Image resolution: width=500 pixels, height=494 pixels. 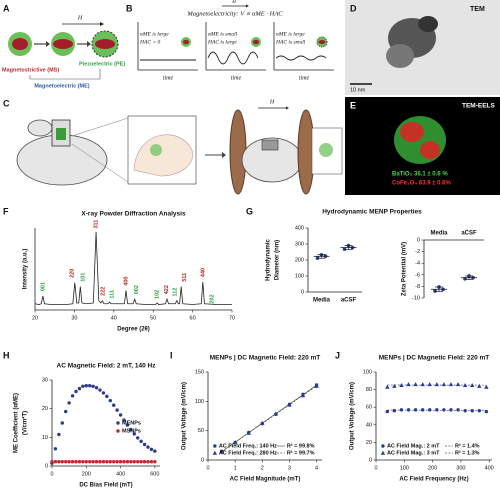 I want to click on y-tick-label: 0, so click(x=370, y=460).